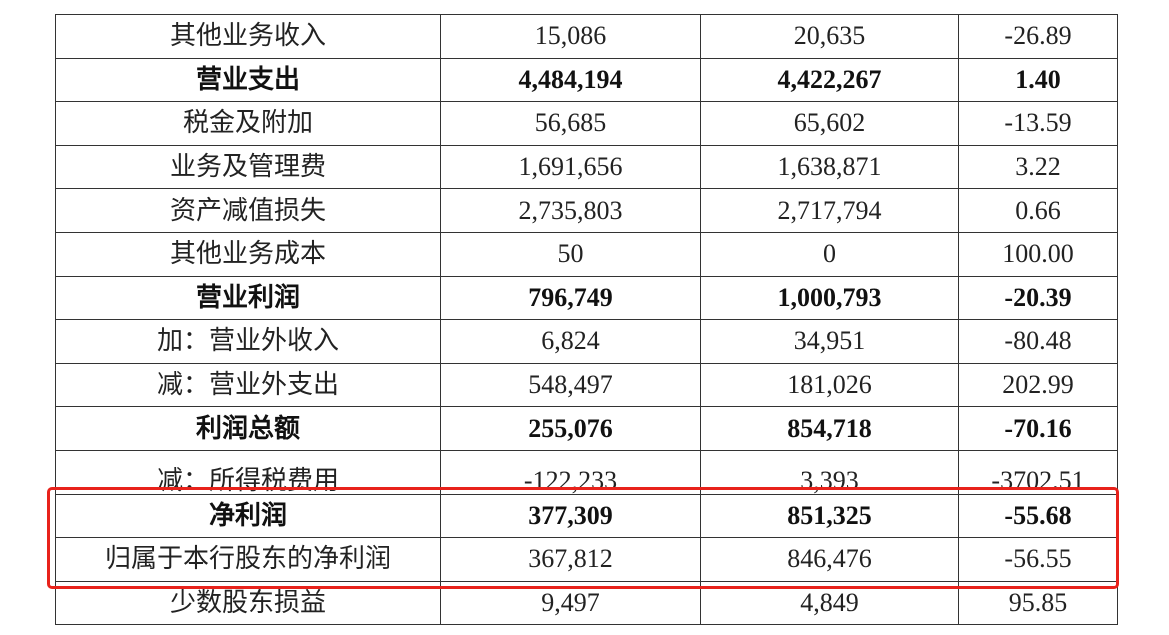 Image resolution: width=1169 pixels, height=635 pixels. I want to click on table-row: 税金及附加 56,685 65,602 -13.59, so click(586, 123).